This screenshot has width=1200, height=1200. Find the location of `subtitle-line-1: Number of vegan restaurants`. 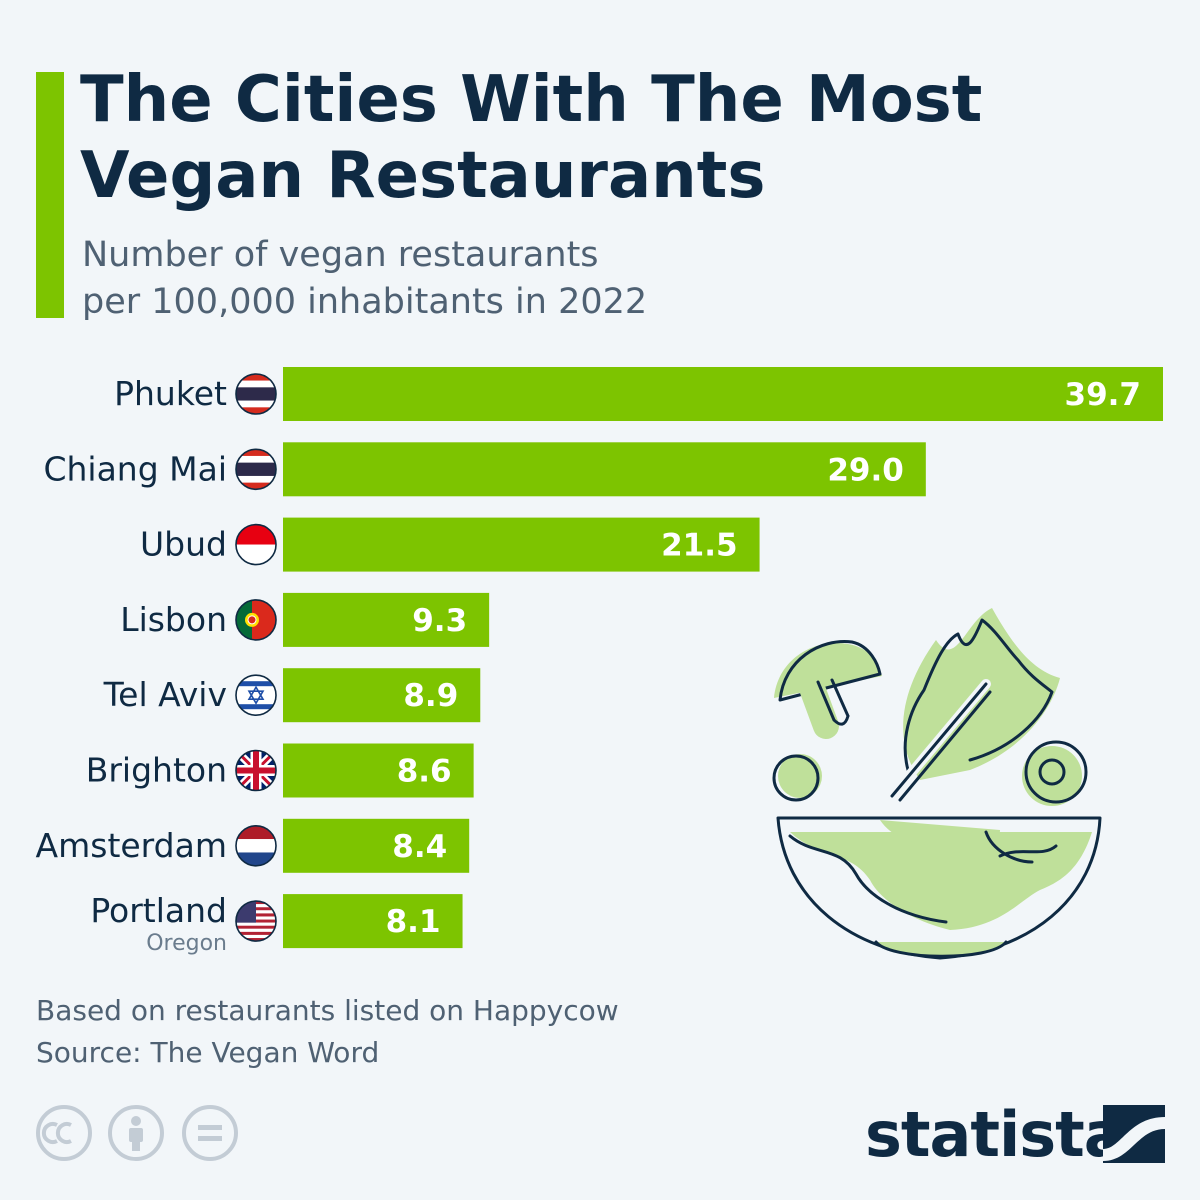

subtitle-line-1: Number of vegan restaurants is located at coordinates (340, 255).